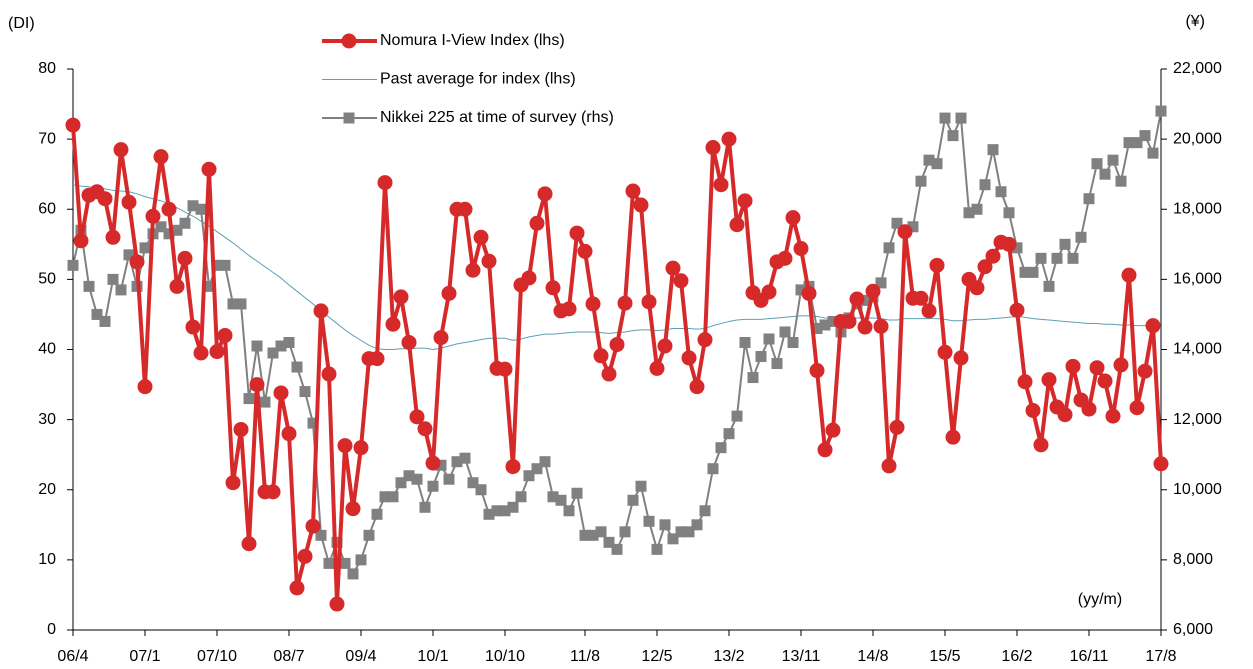 The image size is (1253, 669). I want to click on y2-tick-label: 12,000, so click(1197, 419).